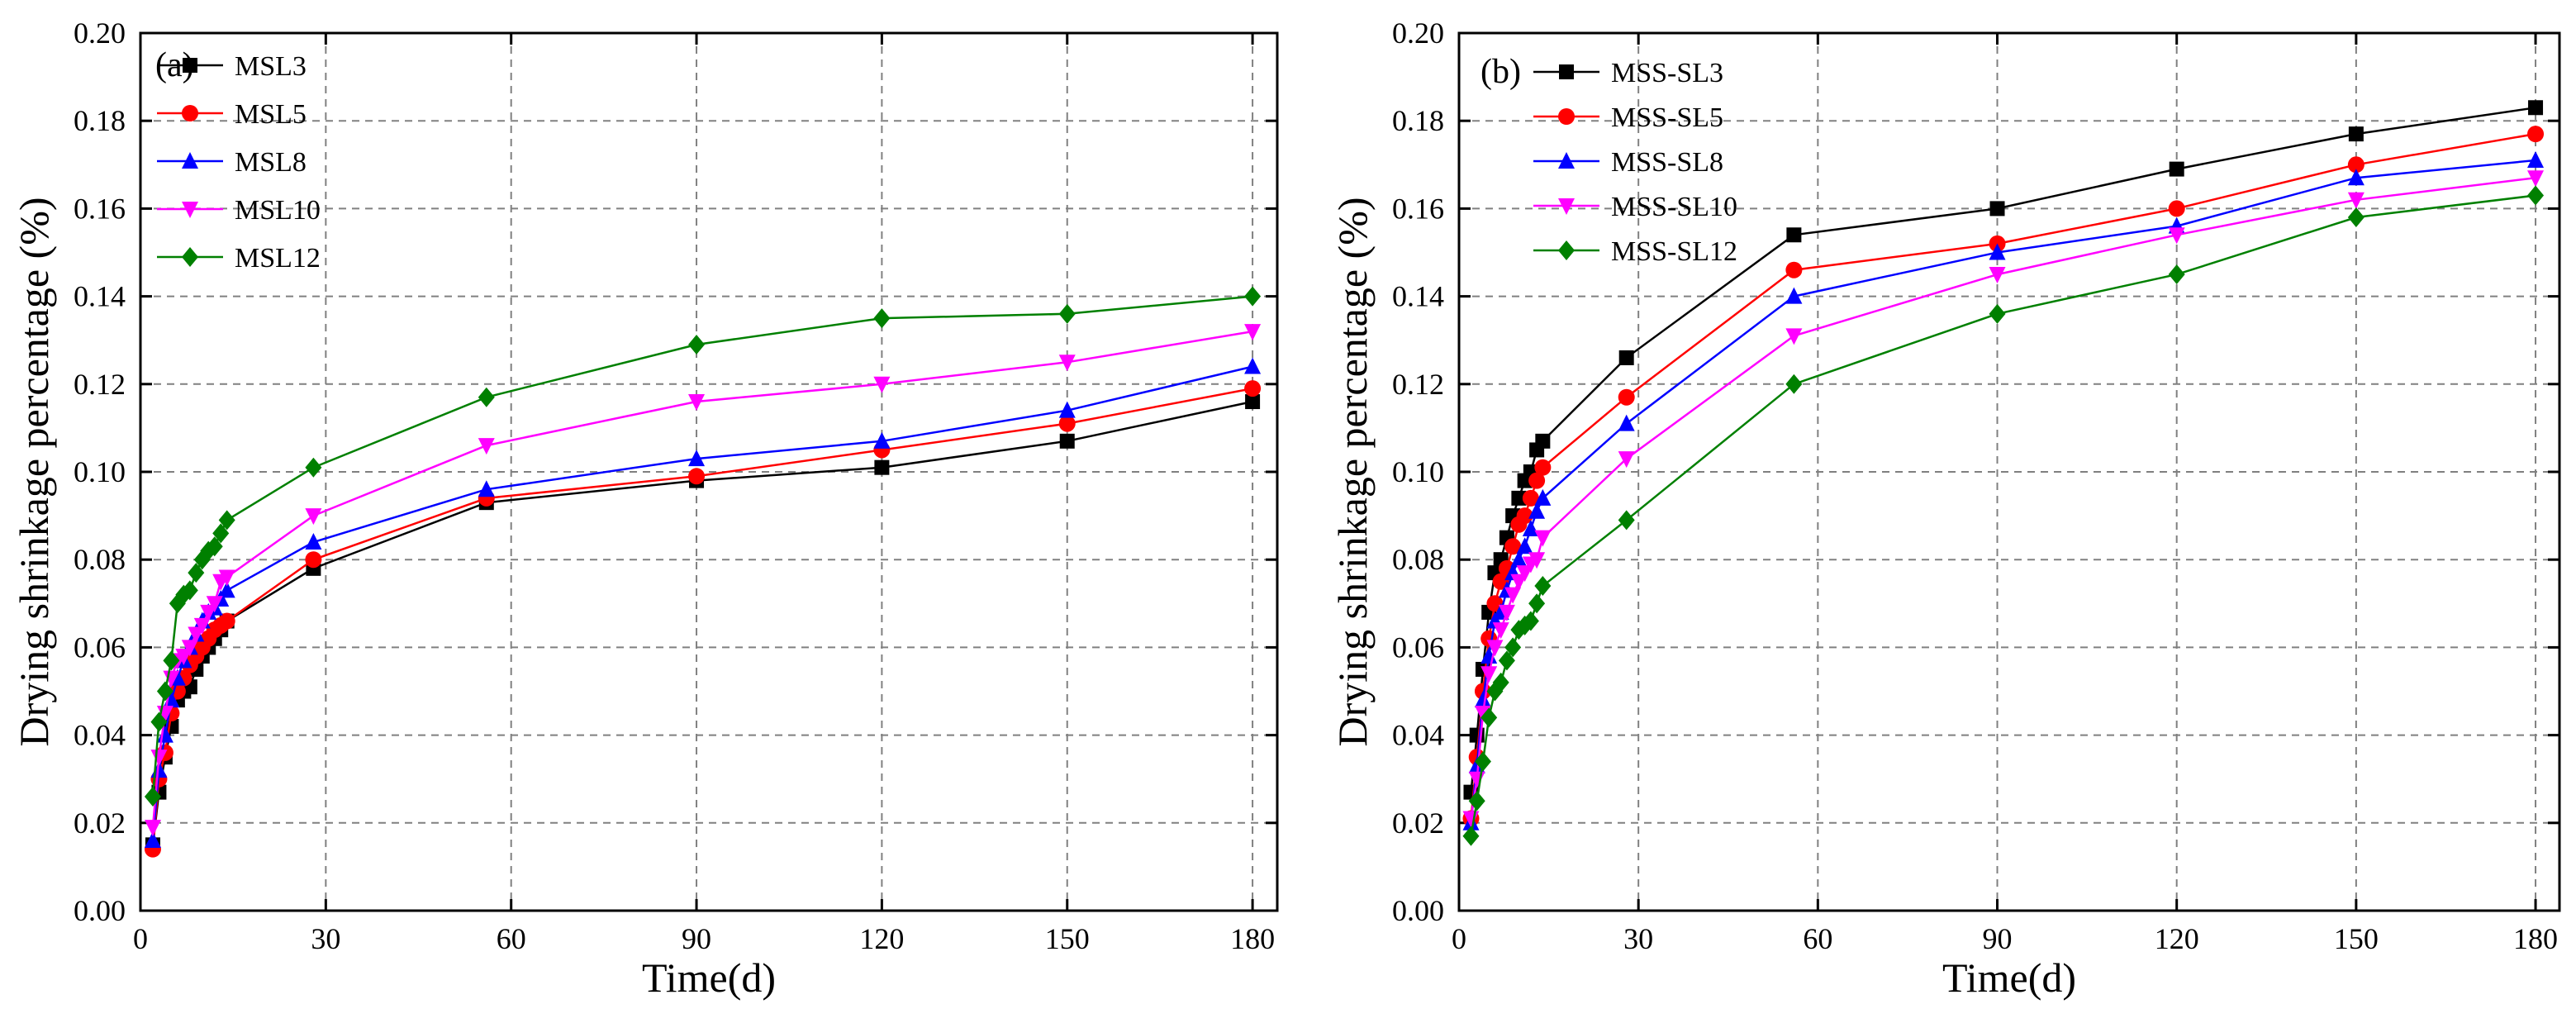 The width and height of the screenshot is (2576, 1028). What do you see at coordinates (140, 938) in the screenshot?
I see `x-tick-label: 0` at bounding box center [140, 938].